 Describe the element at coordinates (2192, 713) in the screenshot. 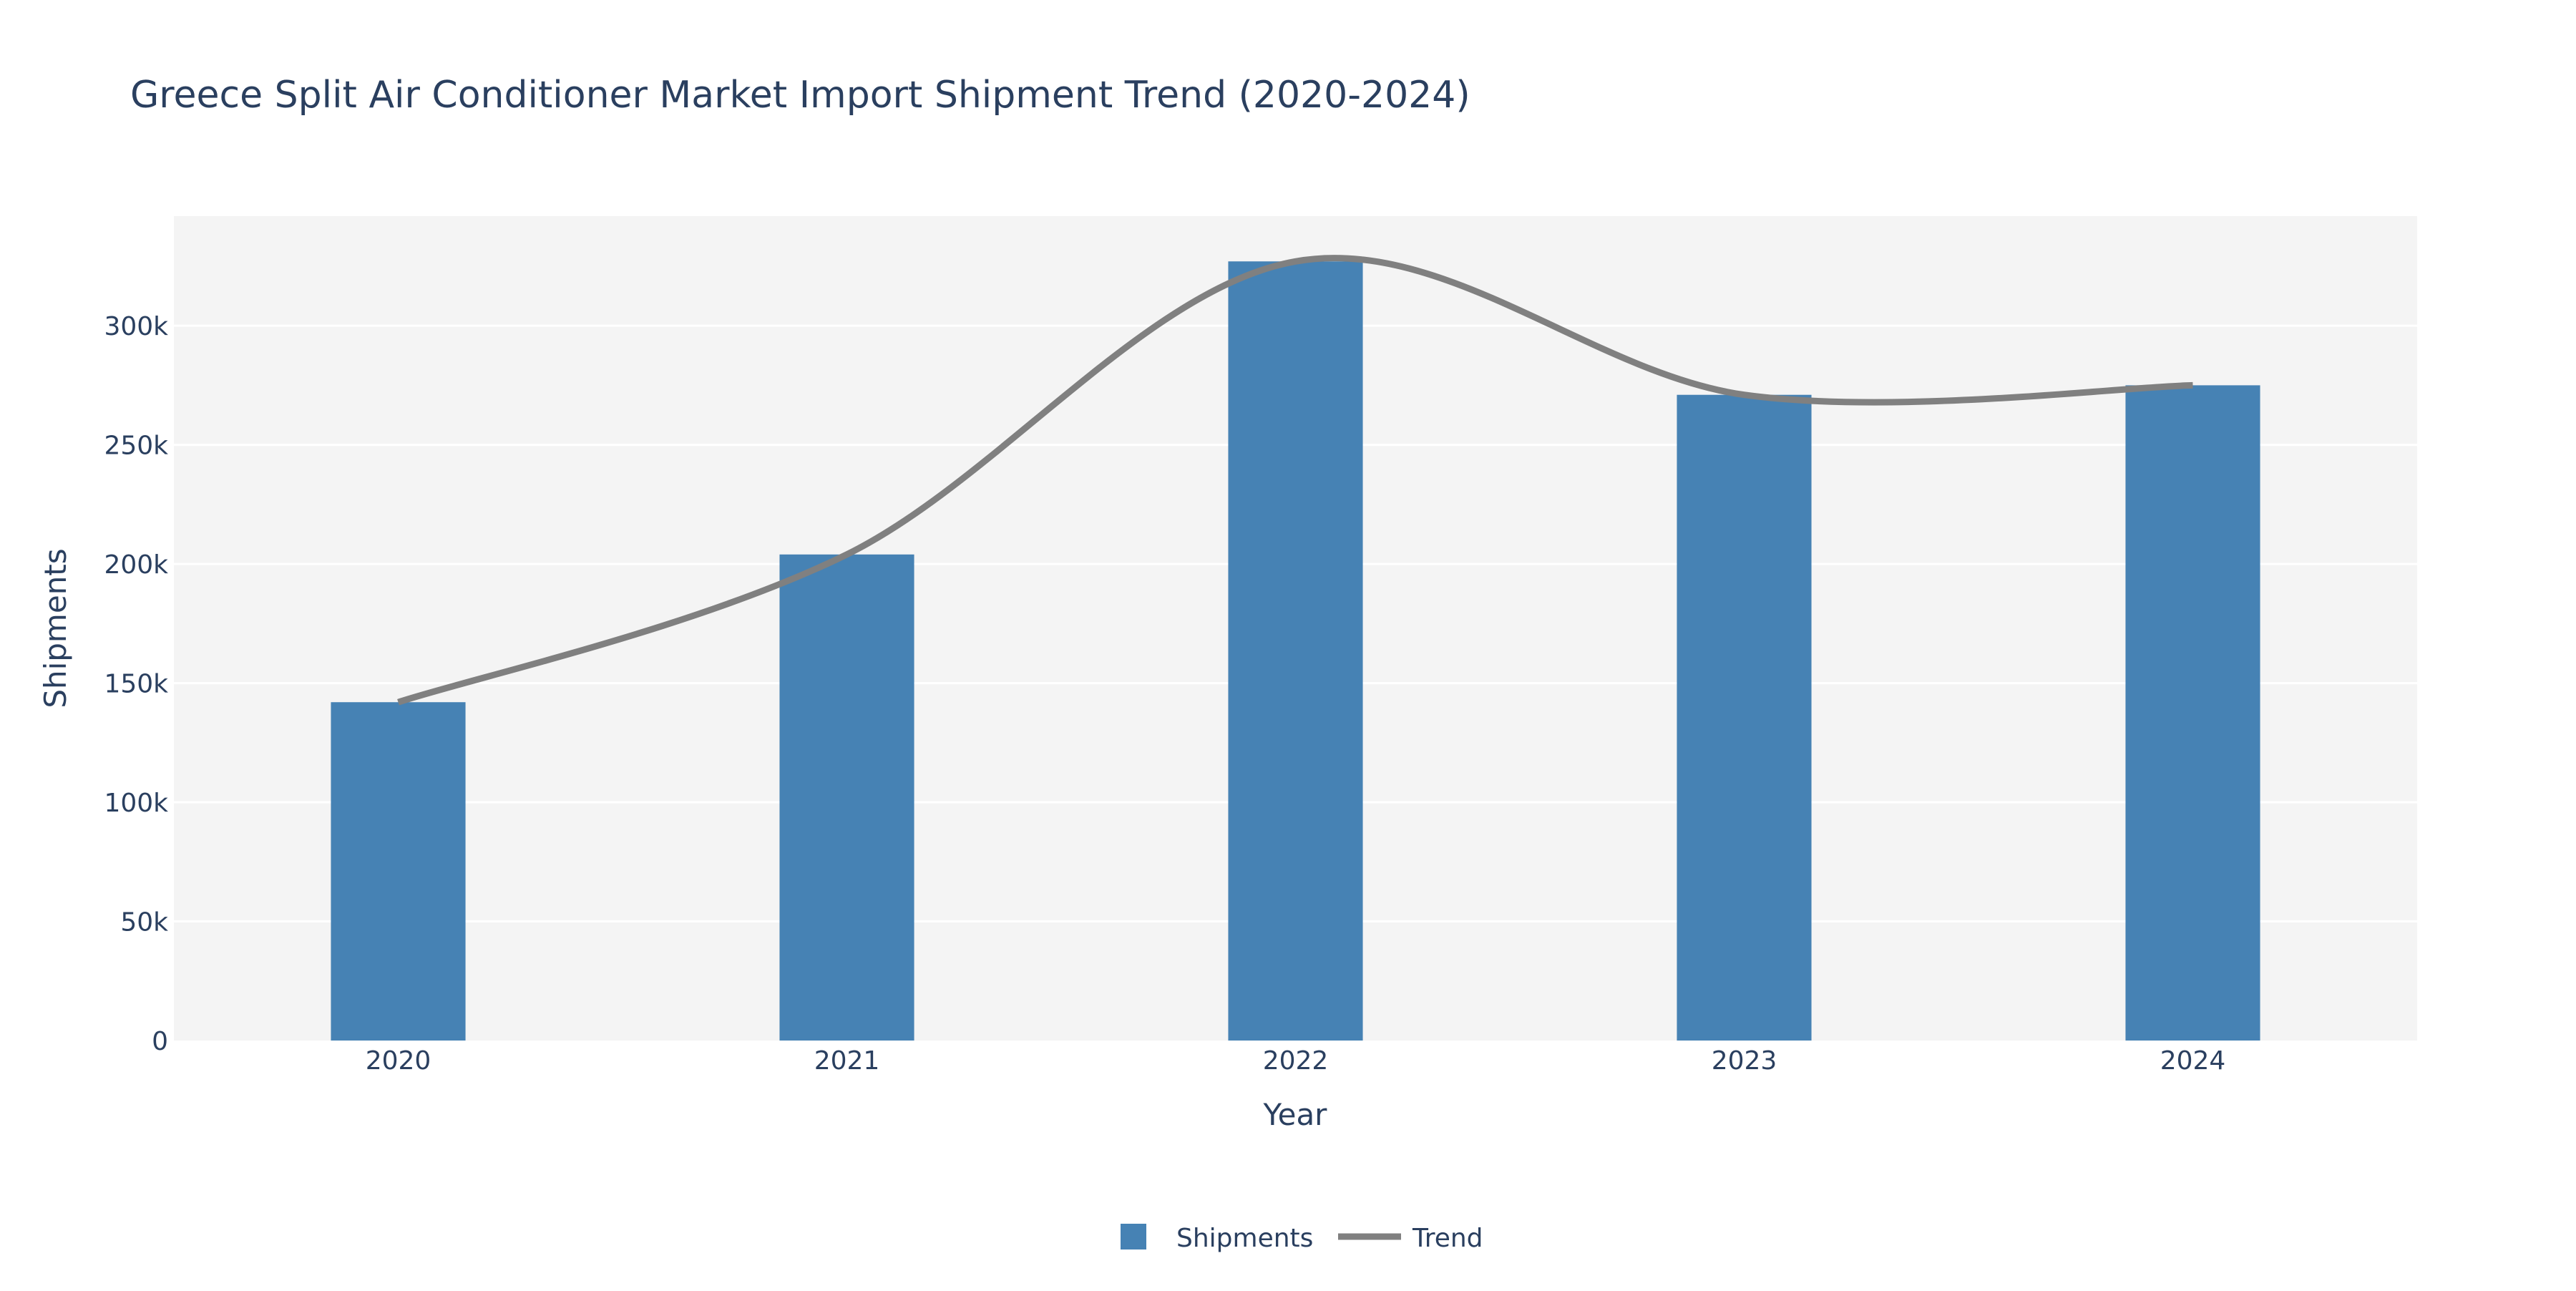

I see `bar-2024` at that location.